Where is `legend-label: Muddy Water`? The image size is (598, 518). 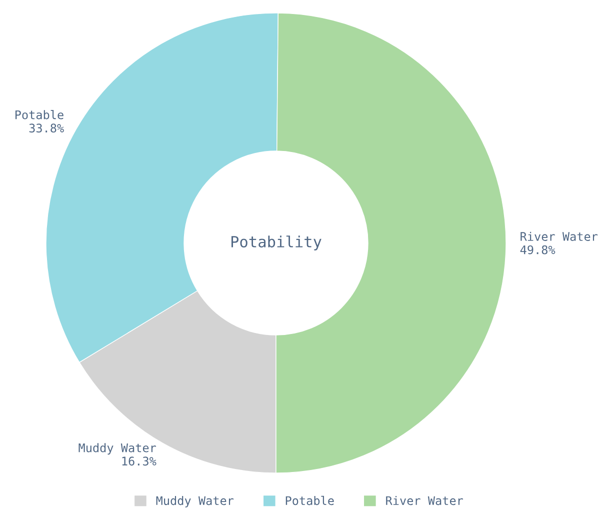
legend-label: Muddy Water is located at coordinates (195, 502).